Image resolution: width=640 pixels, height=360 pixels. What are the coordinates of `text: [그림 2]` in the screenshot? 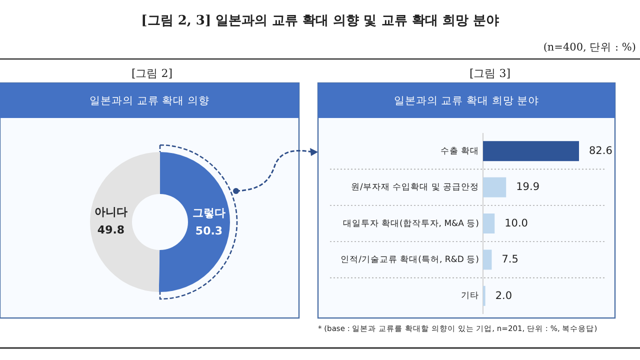 It's located at (152, 73).